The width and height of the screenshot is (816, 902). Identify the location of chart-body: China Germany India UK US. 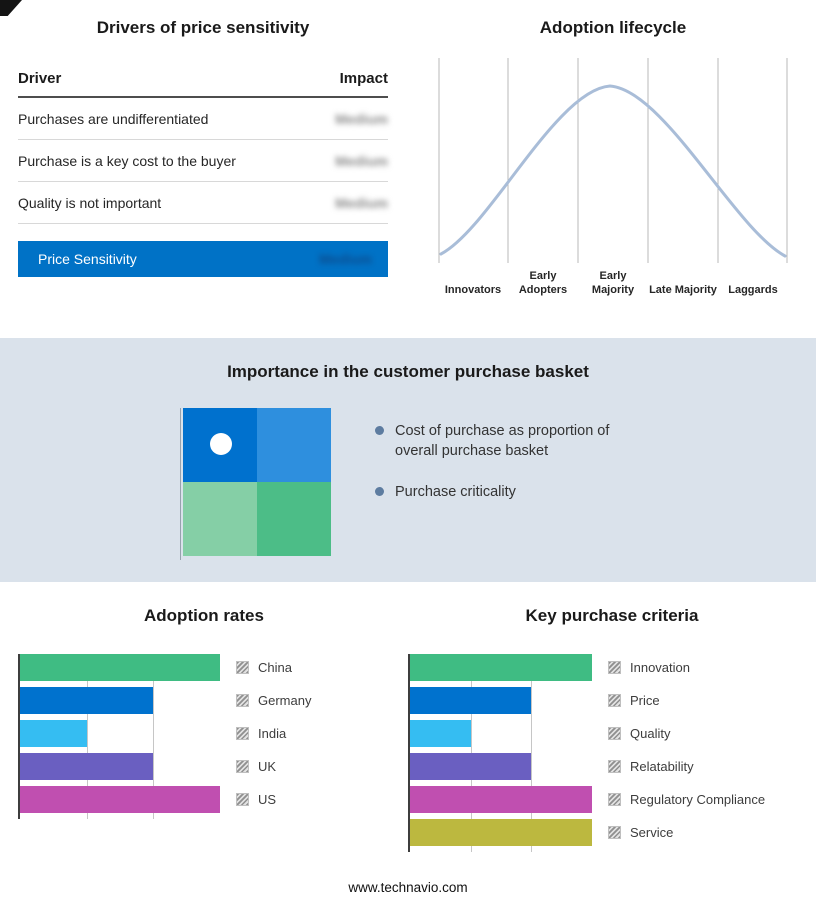
(204, 736).